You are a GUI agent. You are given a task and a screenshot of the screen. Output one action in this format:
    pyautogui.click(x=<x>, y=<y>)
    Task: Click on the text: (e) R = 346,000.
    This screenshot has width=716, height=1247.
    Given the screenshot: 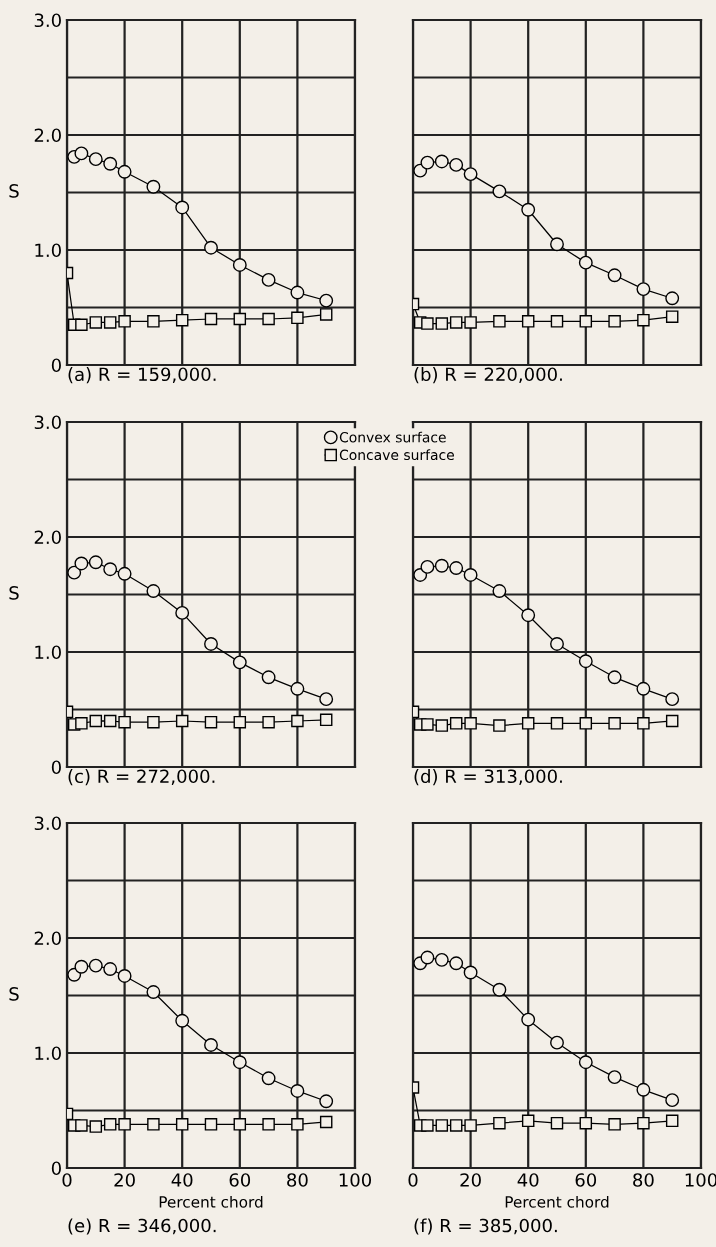 What is the action you would take?
    pyautogui.click(x=142, y=1226)
    